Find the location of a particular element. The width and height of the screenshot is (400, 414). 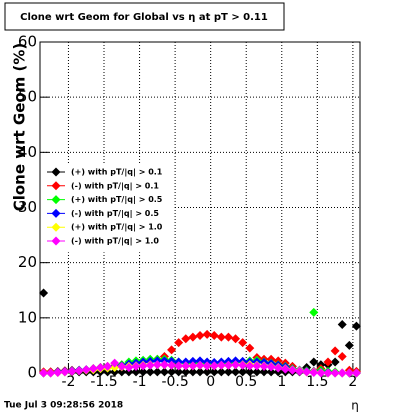

x-axis-label: η is located at coordinates (355, 406).